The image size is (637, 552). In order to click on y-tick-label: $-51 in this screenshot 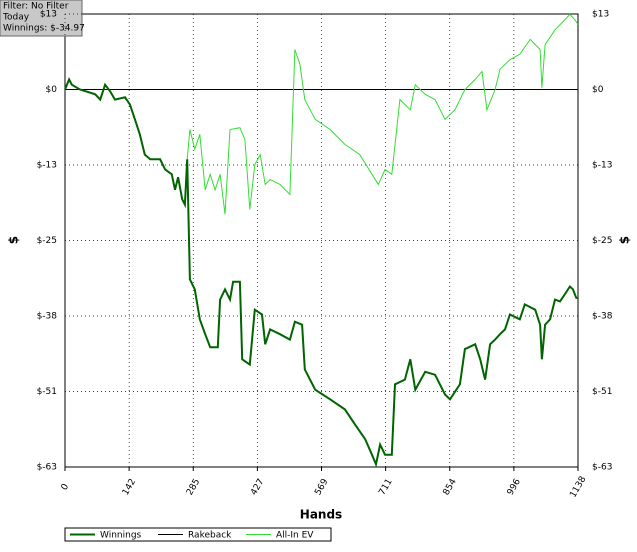, I will do `click(47, 392)`.